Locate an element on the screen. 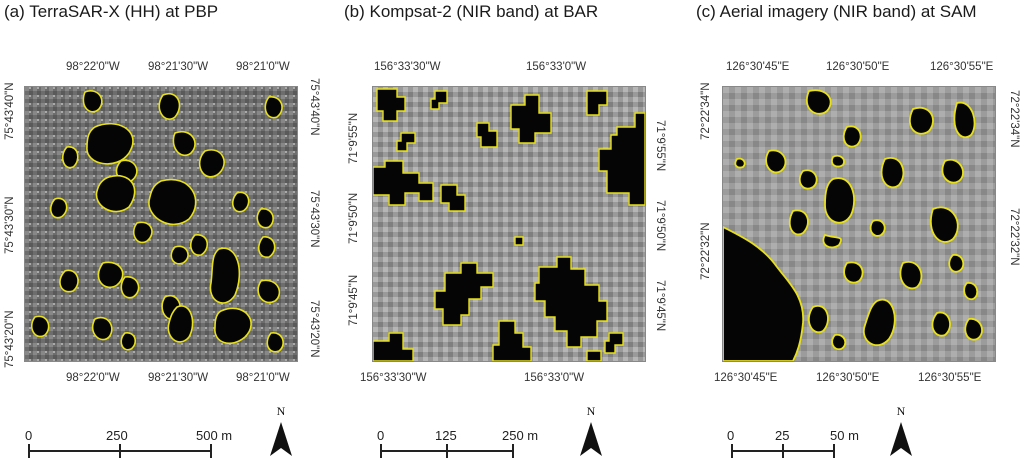  panel-b-scale-0: 0 is located at coordinates (381, 435).